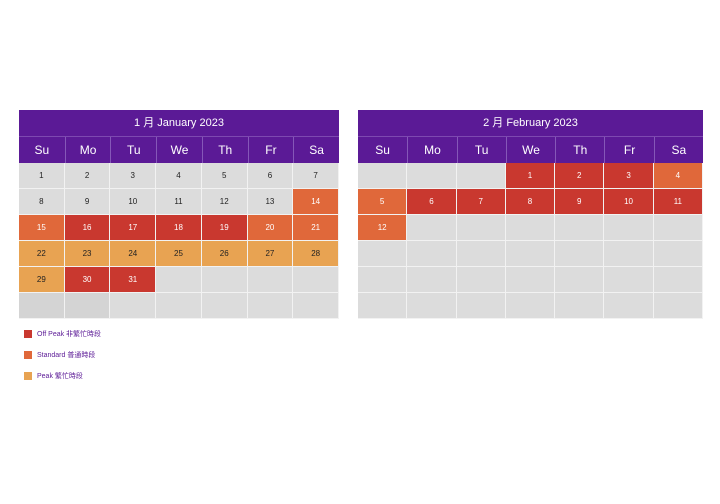 Image resolution: width=720 pixels, height=504 pixels. I want to click on day-cell: 4, so click(678, 176).